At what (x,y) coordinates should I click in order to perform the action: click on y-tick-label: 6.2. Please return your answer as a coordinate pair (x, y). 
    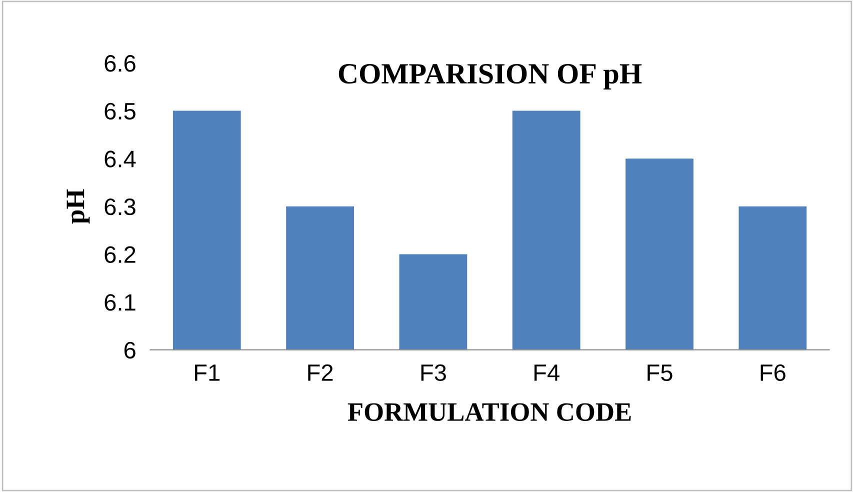
    Looking at the image, I should click on (120, 254).